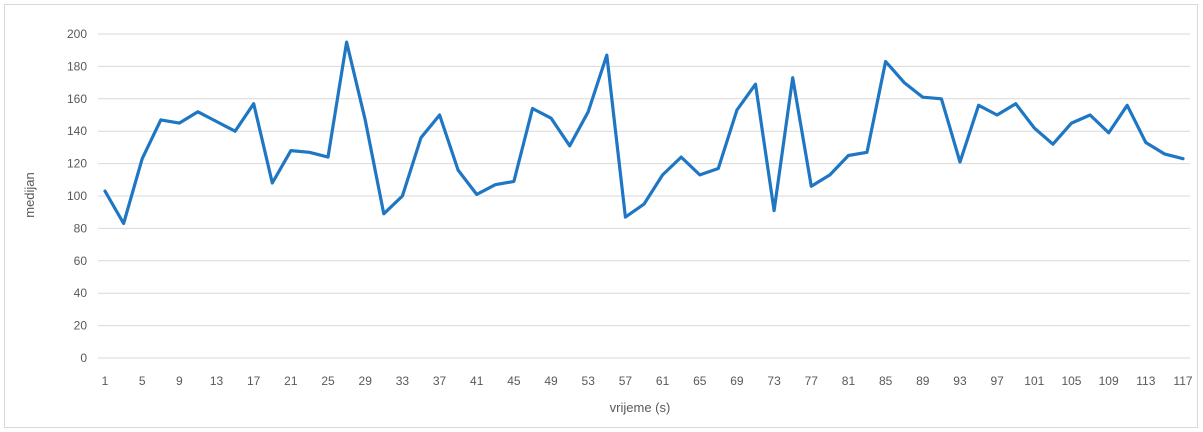 Image resolution: width=1203 pixels, height=432 pixels. I want to click on x-tick-label: 37, so click(440, 381).